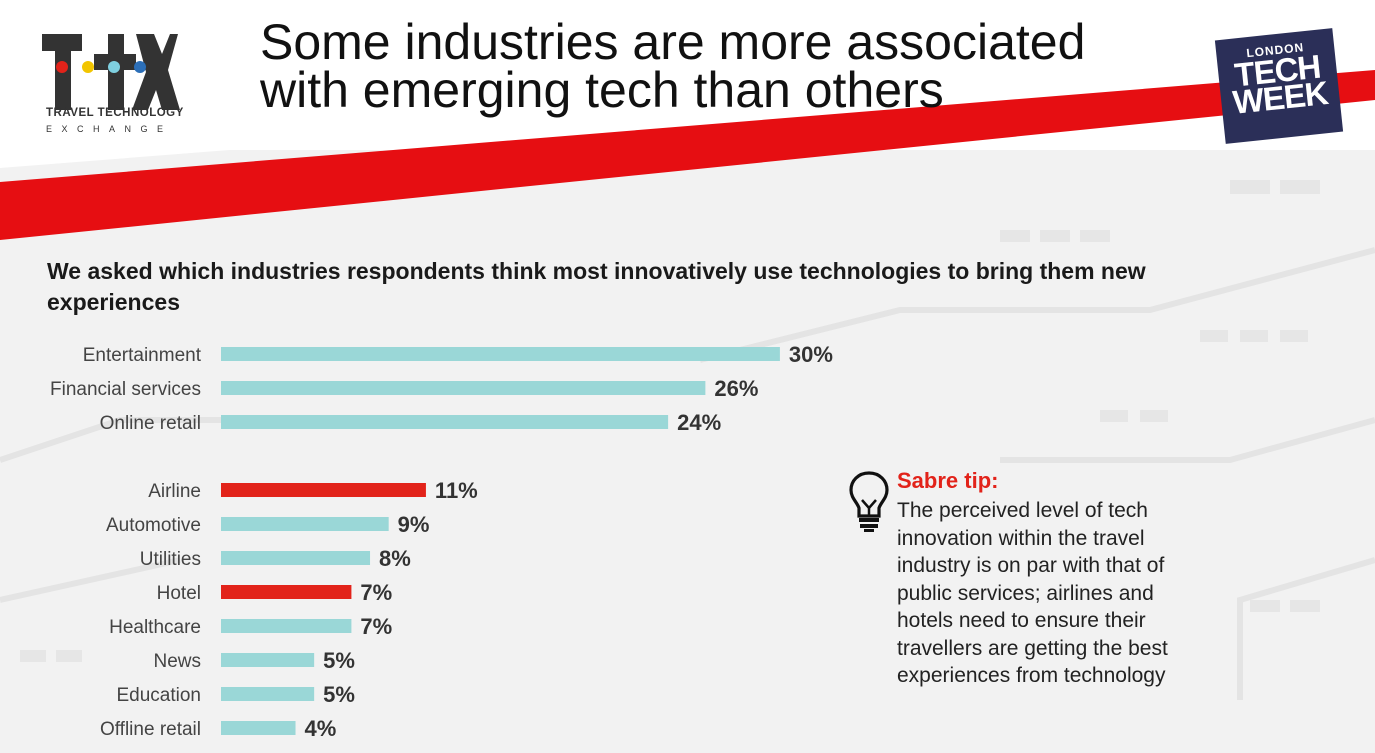  What do you see at coordinates (115, 113) in the screenshot?
I see `logo-text-primary: TRAVEL TECHNOLOGY` at bounding box center [115, 113].